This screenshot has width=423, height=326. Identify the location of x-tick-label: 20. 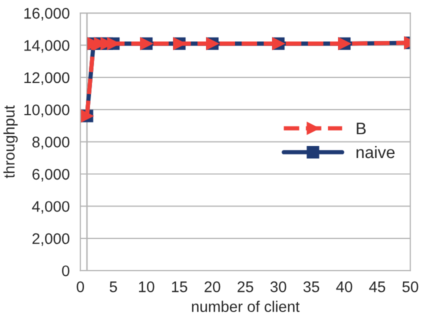
(212, 286).